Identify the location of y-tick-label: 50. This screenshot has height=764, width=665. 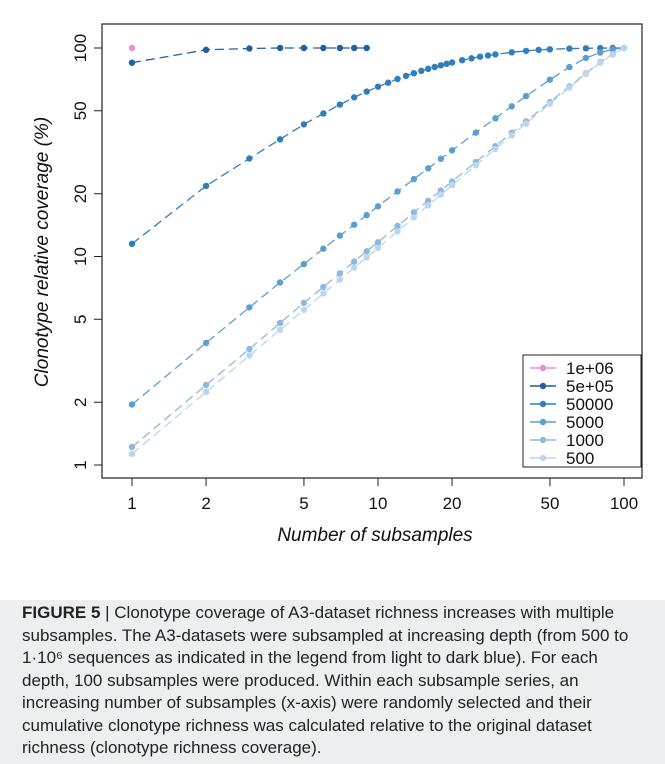
(80, 110).